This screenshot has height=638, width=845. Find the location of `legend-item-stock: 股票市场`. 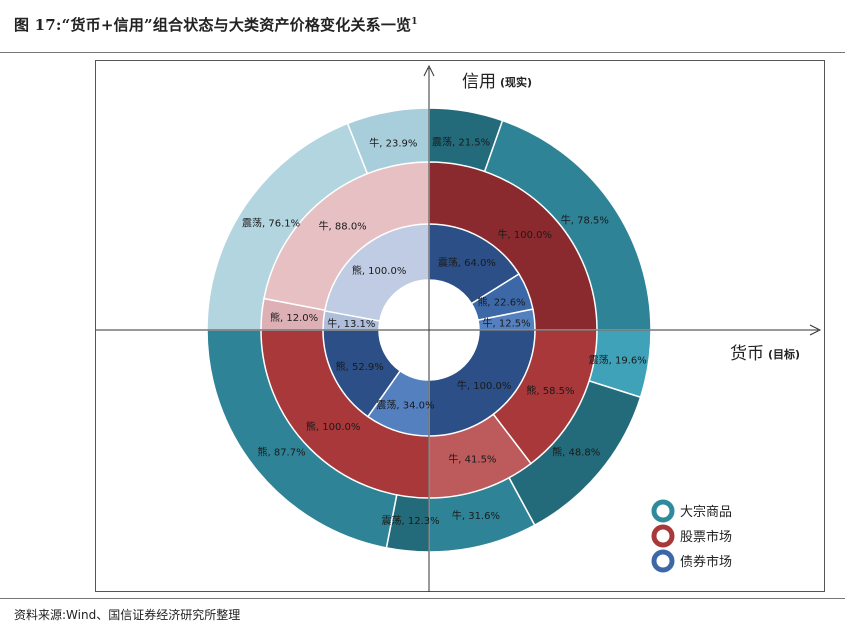

legend-item-stock: 股票市场 is located at coordinates (691, 536).